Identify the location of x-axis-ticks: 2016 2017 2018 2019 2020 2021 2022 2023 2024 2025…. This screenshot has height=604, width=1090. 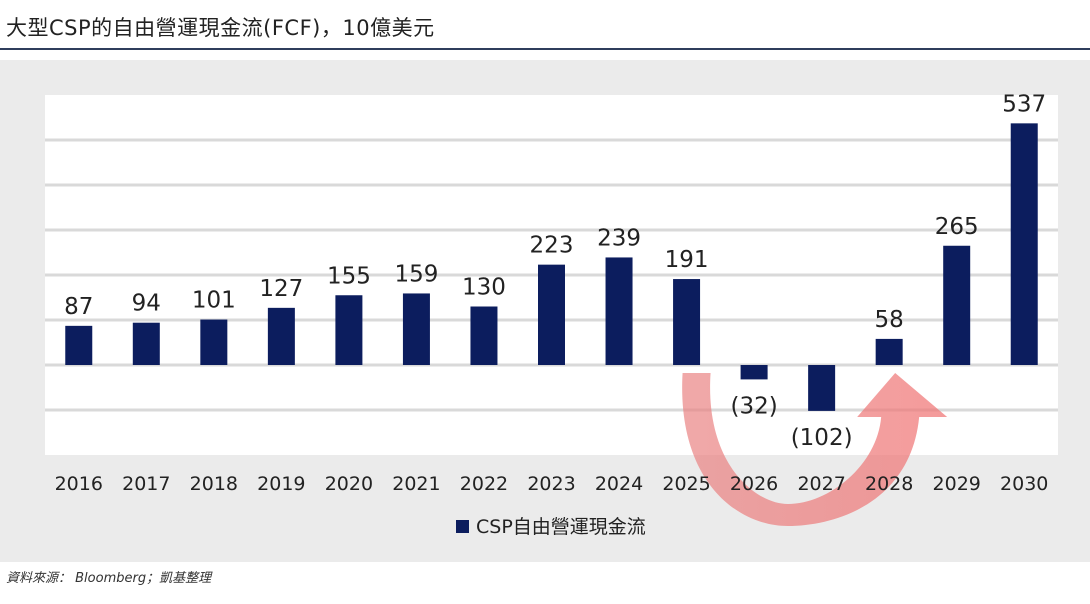
(552, 484).